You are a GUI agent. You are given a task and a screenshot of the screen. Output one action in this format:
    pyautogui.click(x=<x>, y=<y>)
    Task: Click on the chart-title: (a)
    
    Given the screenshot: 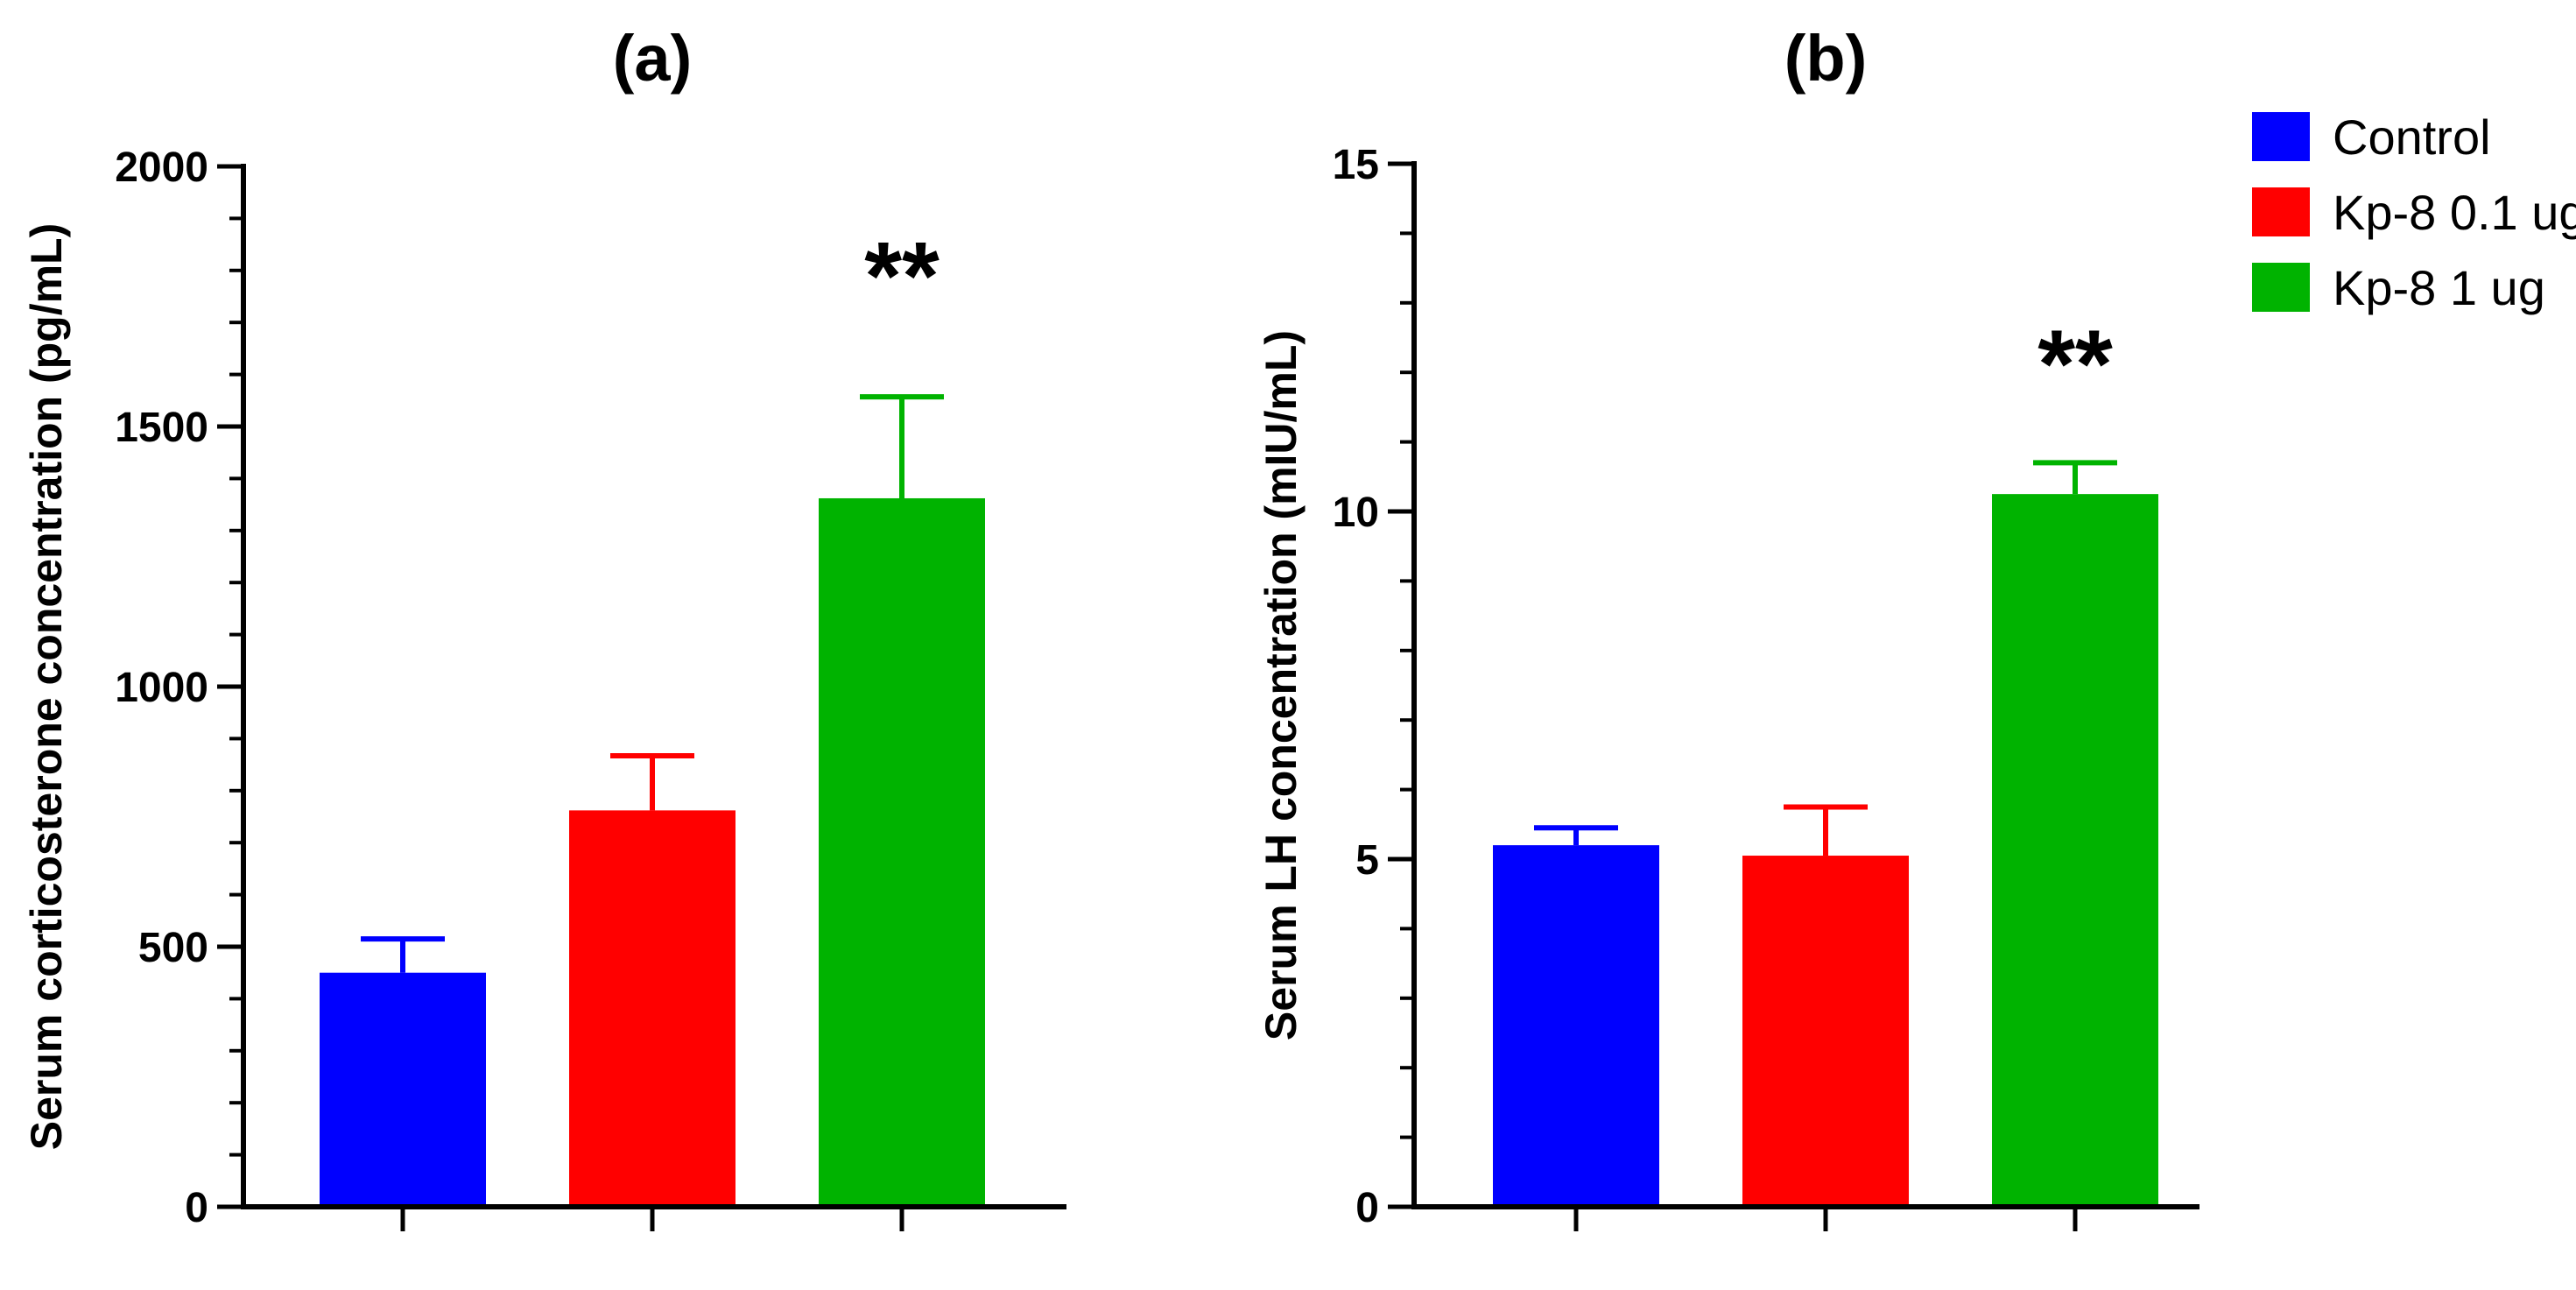 What is the action you would take?
    pyautogui.click(x=652, y=59)
    